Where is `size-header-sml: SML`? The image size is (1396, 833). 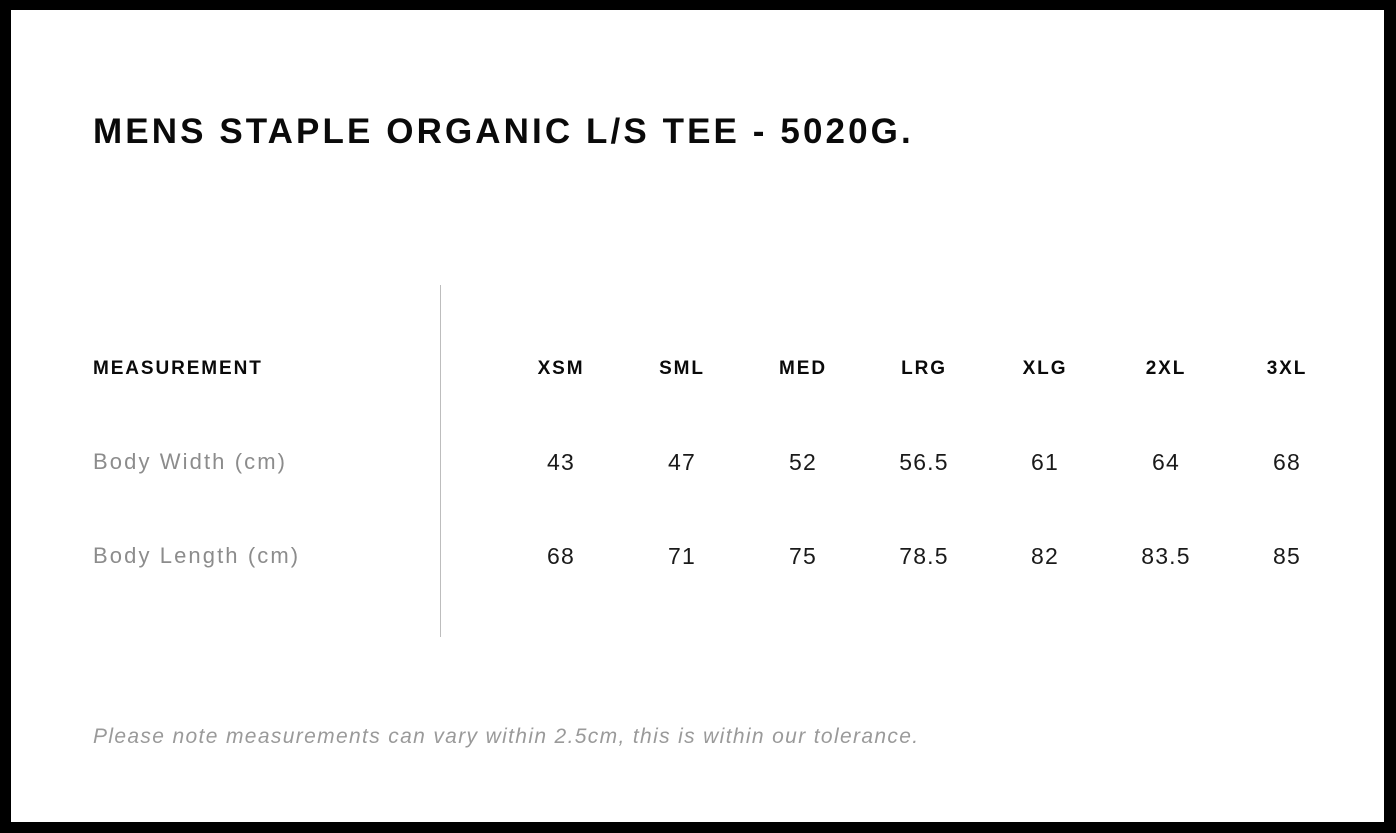
size-header-sml: SML is located at coordinates (682, 368).